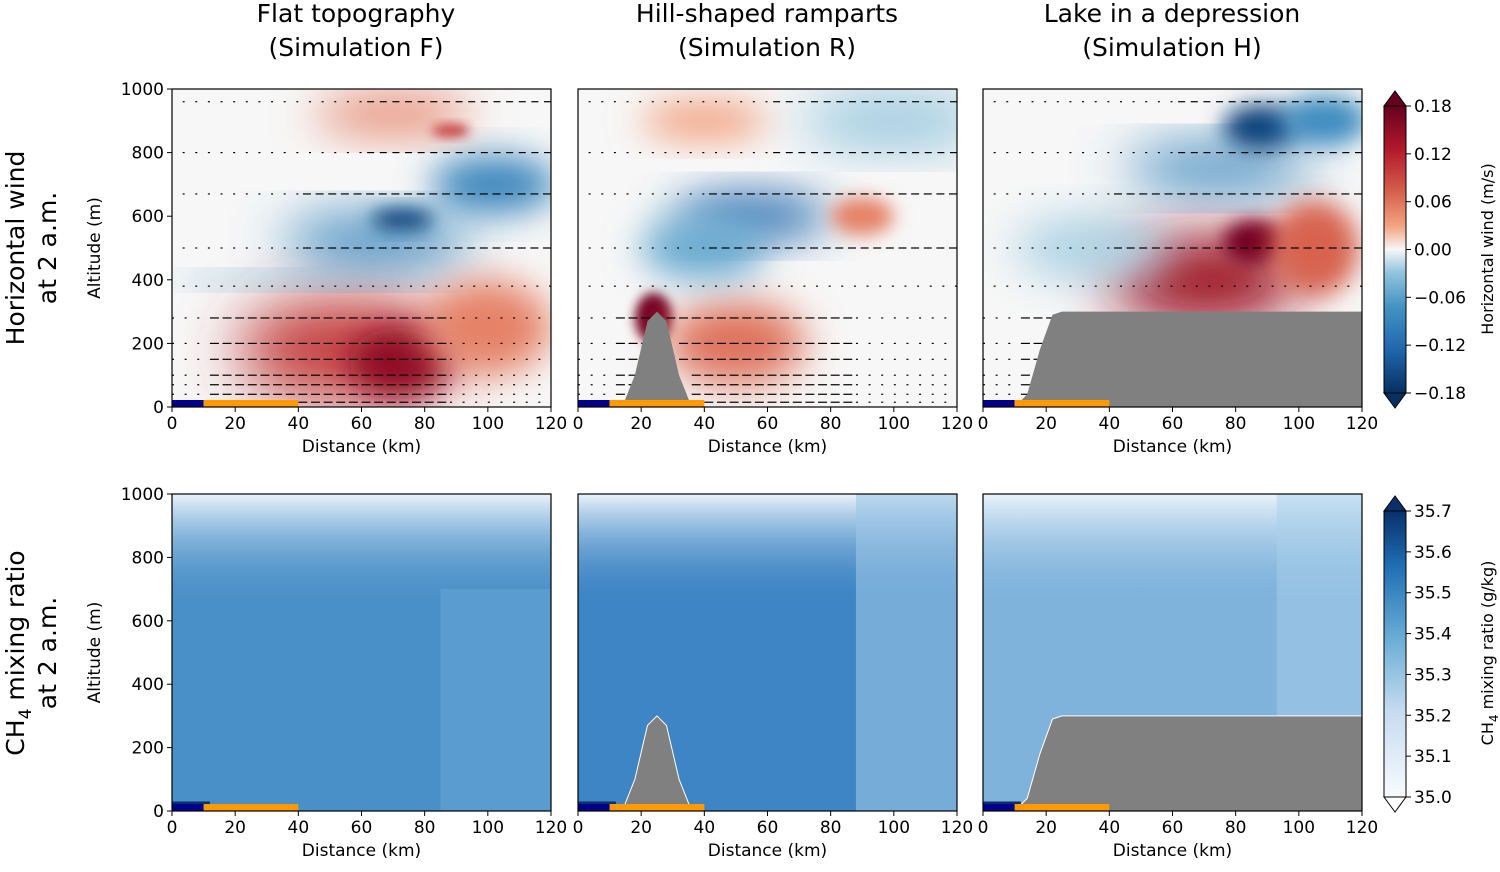  I want to click on col-title-H-line2: (Simulation H), so click(1171, 47).